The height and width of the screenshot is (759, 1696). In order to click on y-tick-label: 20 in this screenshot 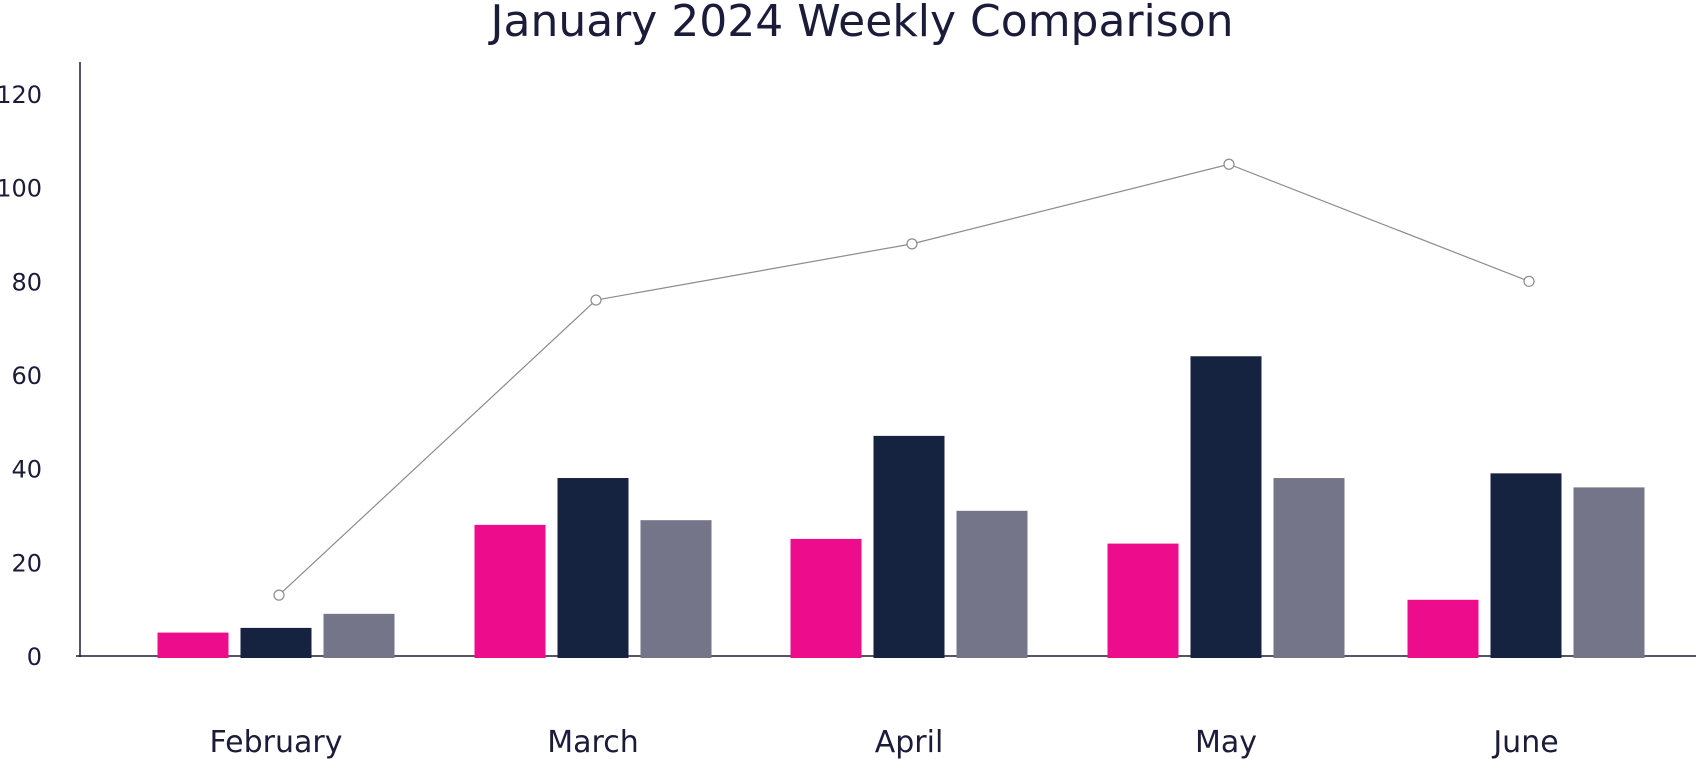, I will do `click(26, 563)`.